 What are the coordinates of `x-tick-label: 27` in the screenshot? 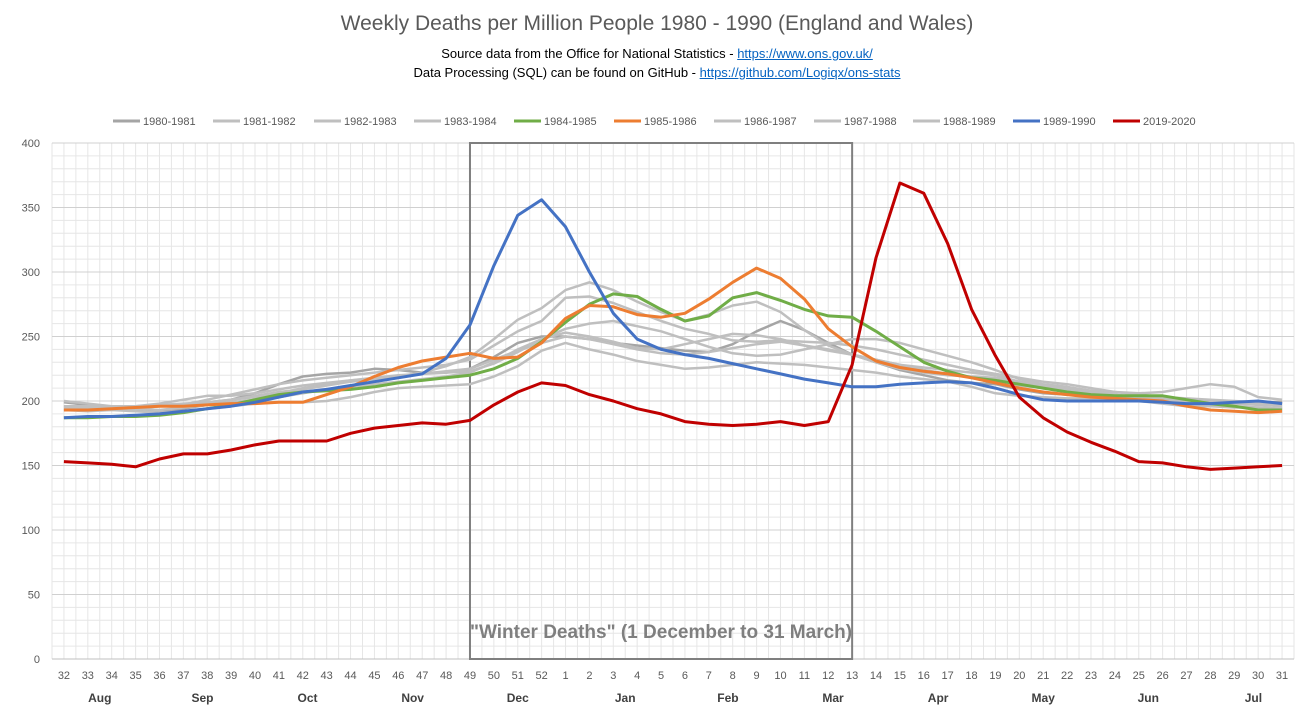 It's located at (1186, 676).